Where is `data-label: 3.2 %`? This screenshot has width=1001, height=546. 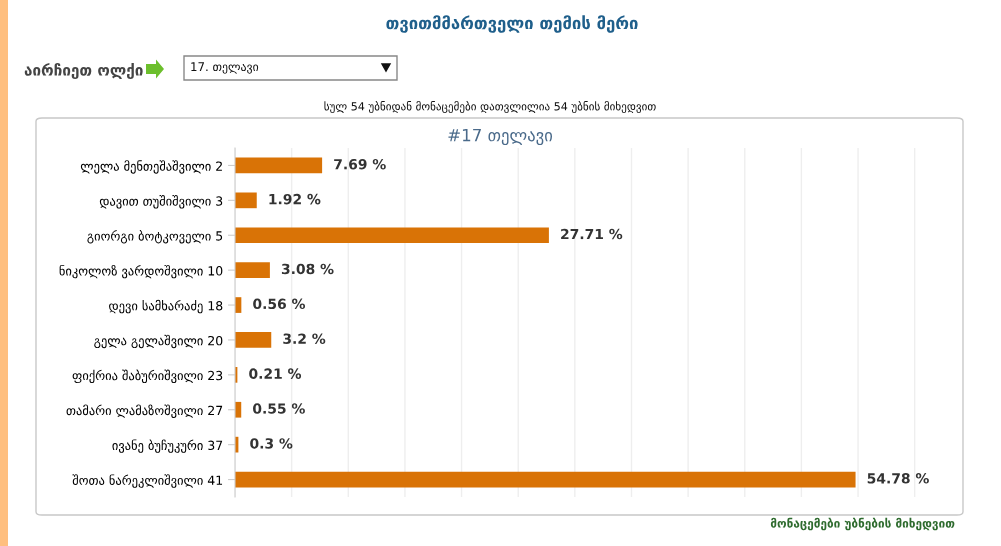 data-label: 3.2 % is located at coordinates (304, 338).